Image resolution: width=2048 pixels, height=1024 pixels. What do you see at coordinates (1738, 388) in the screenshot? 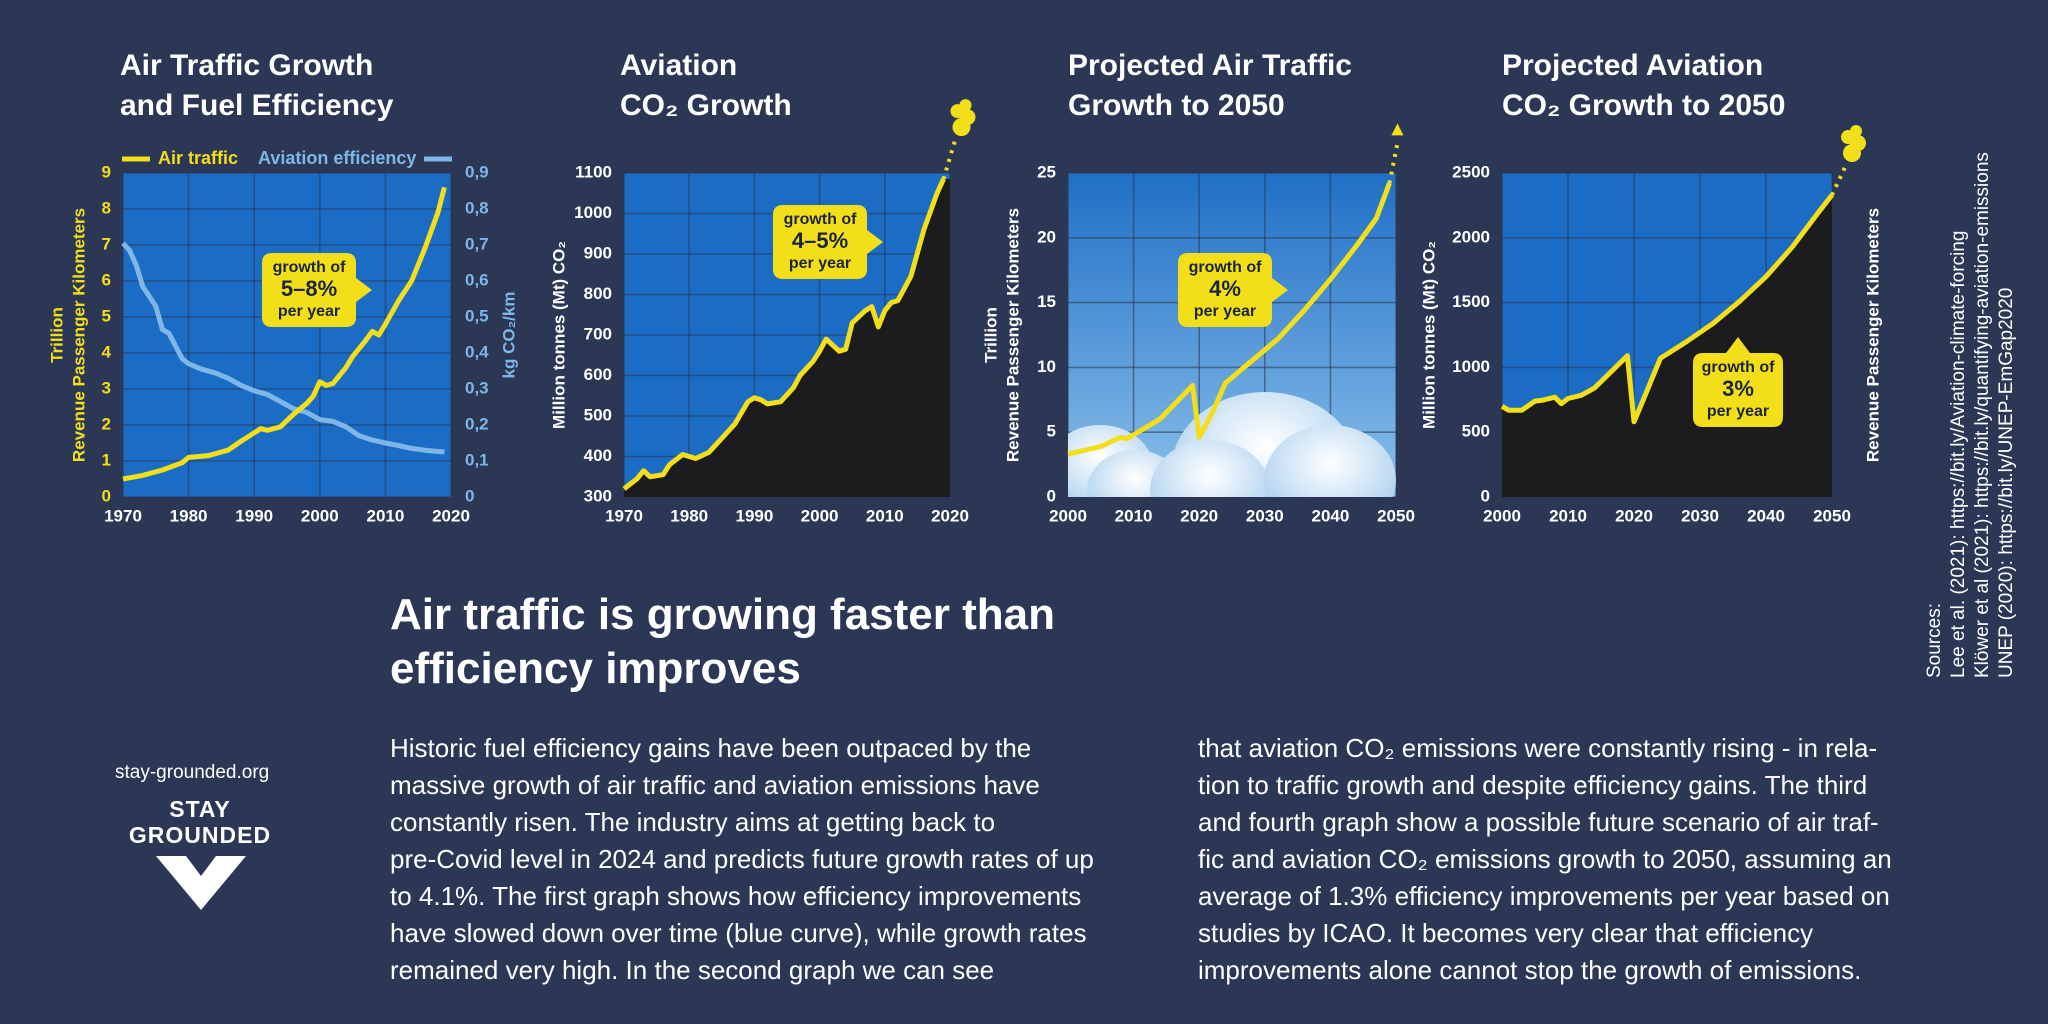
I see `chart4-callout-line-2: 3%` at bounding box center [1738, 388].